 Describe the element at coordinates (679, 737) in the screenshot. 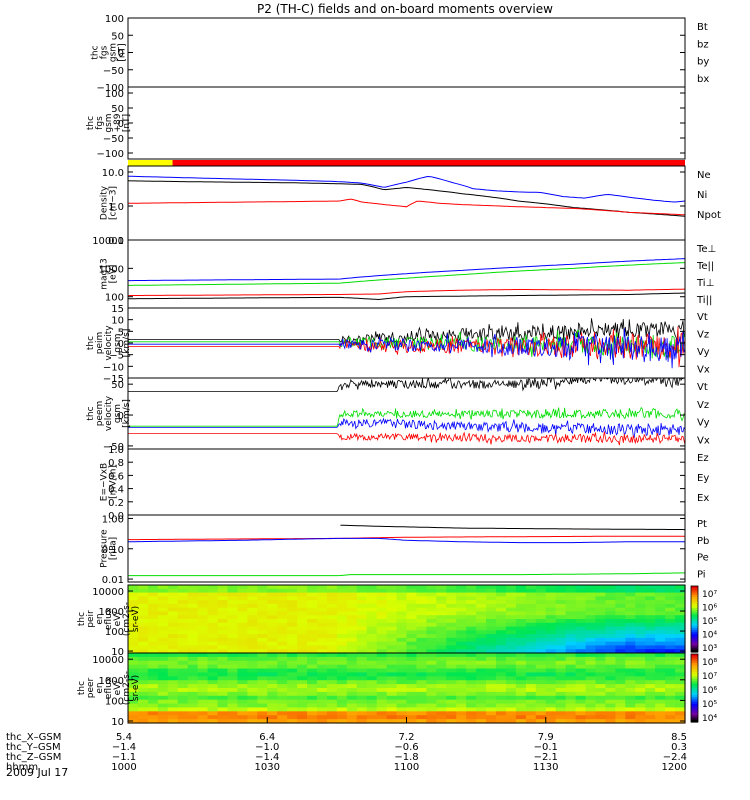

I see `x-row-value: 8.5` at that location.